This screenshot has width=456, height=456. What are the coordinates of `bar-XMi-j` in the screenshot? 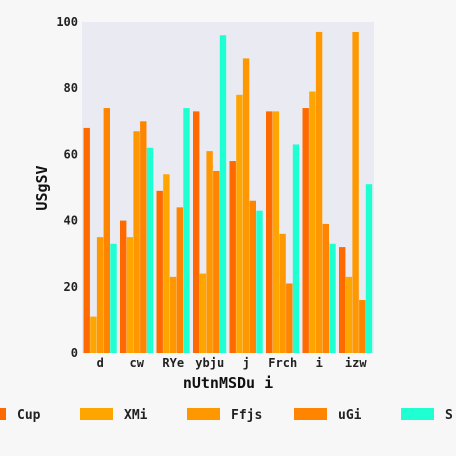 It's located at (239, 223).